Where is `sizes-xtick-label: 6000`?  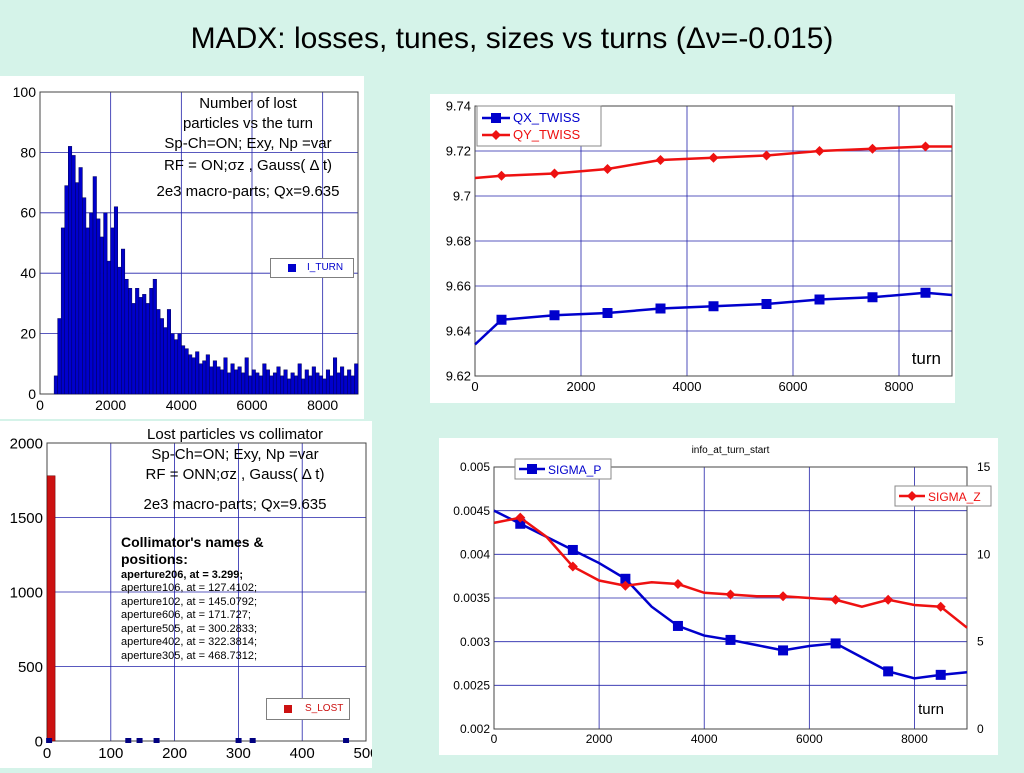
sizes-xtick-label: 6000 is located at coordinates (809, 739).